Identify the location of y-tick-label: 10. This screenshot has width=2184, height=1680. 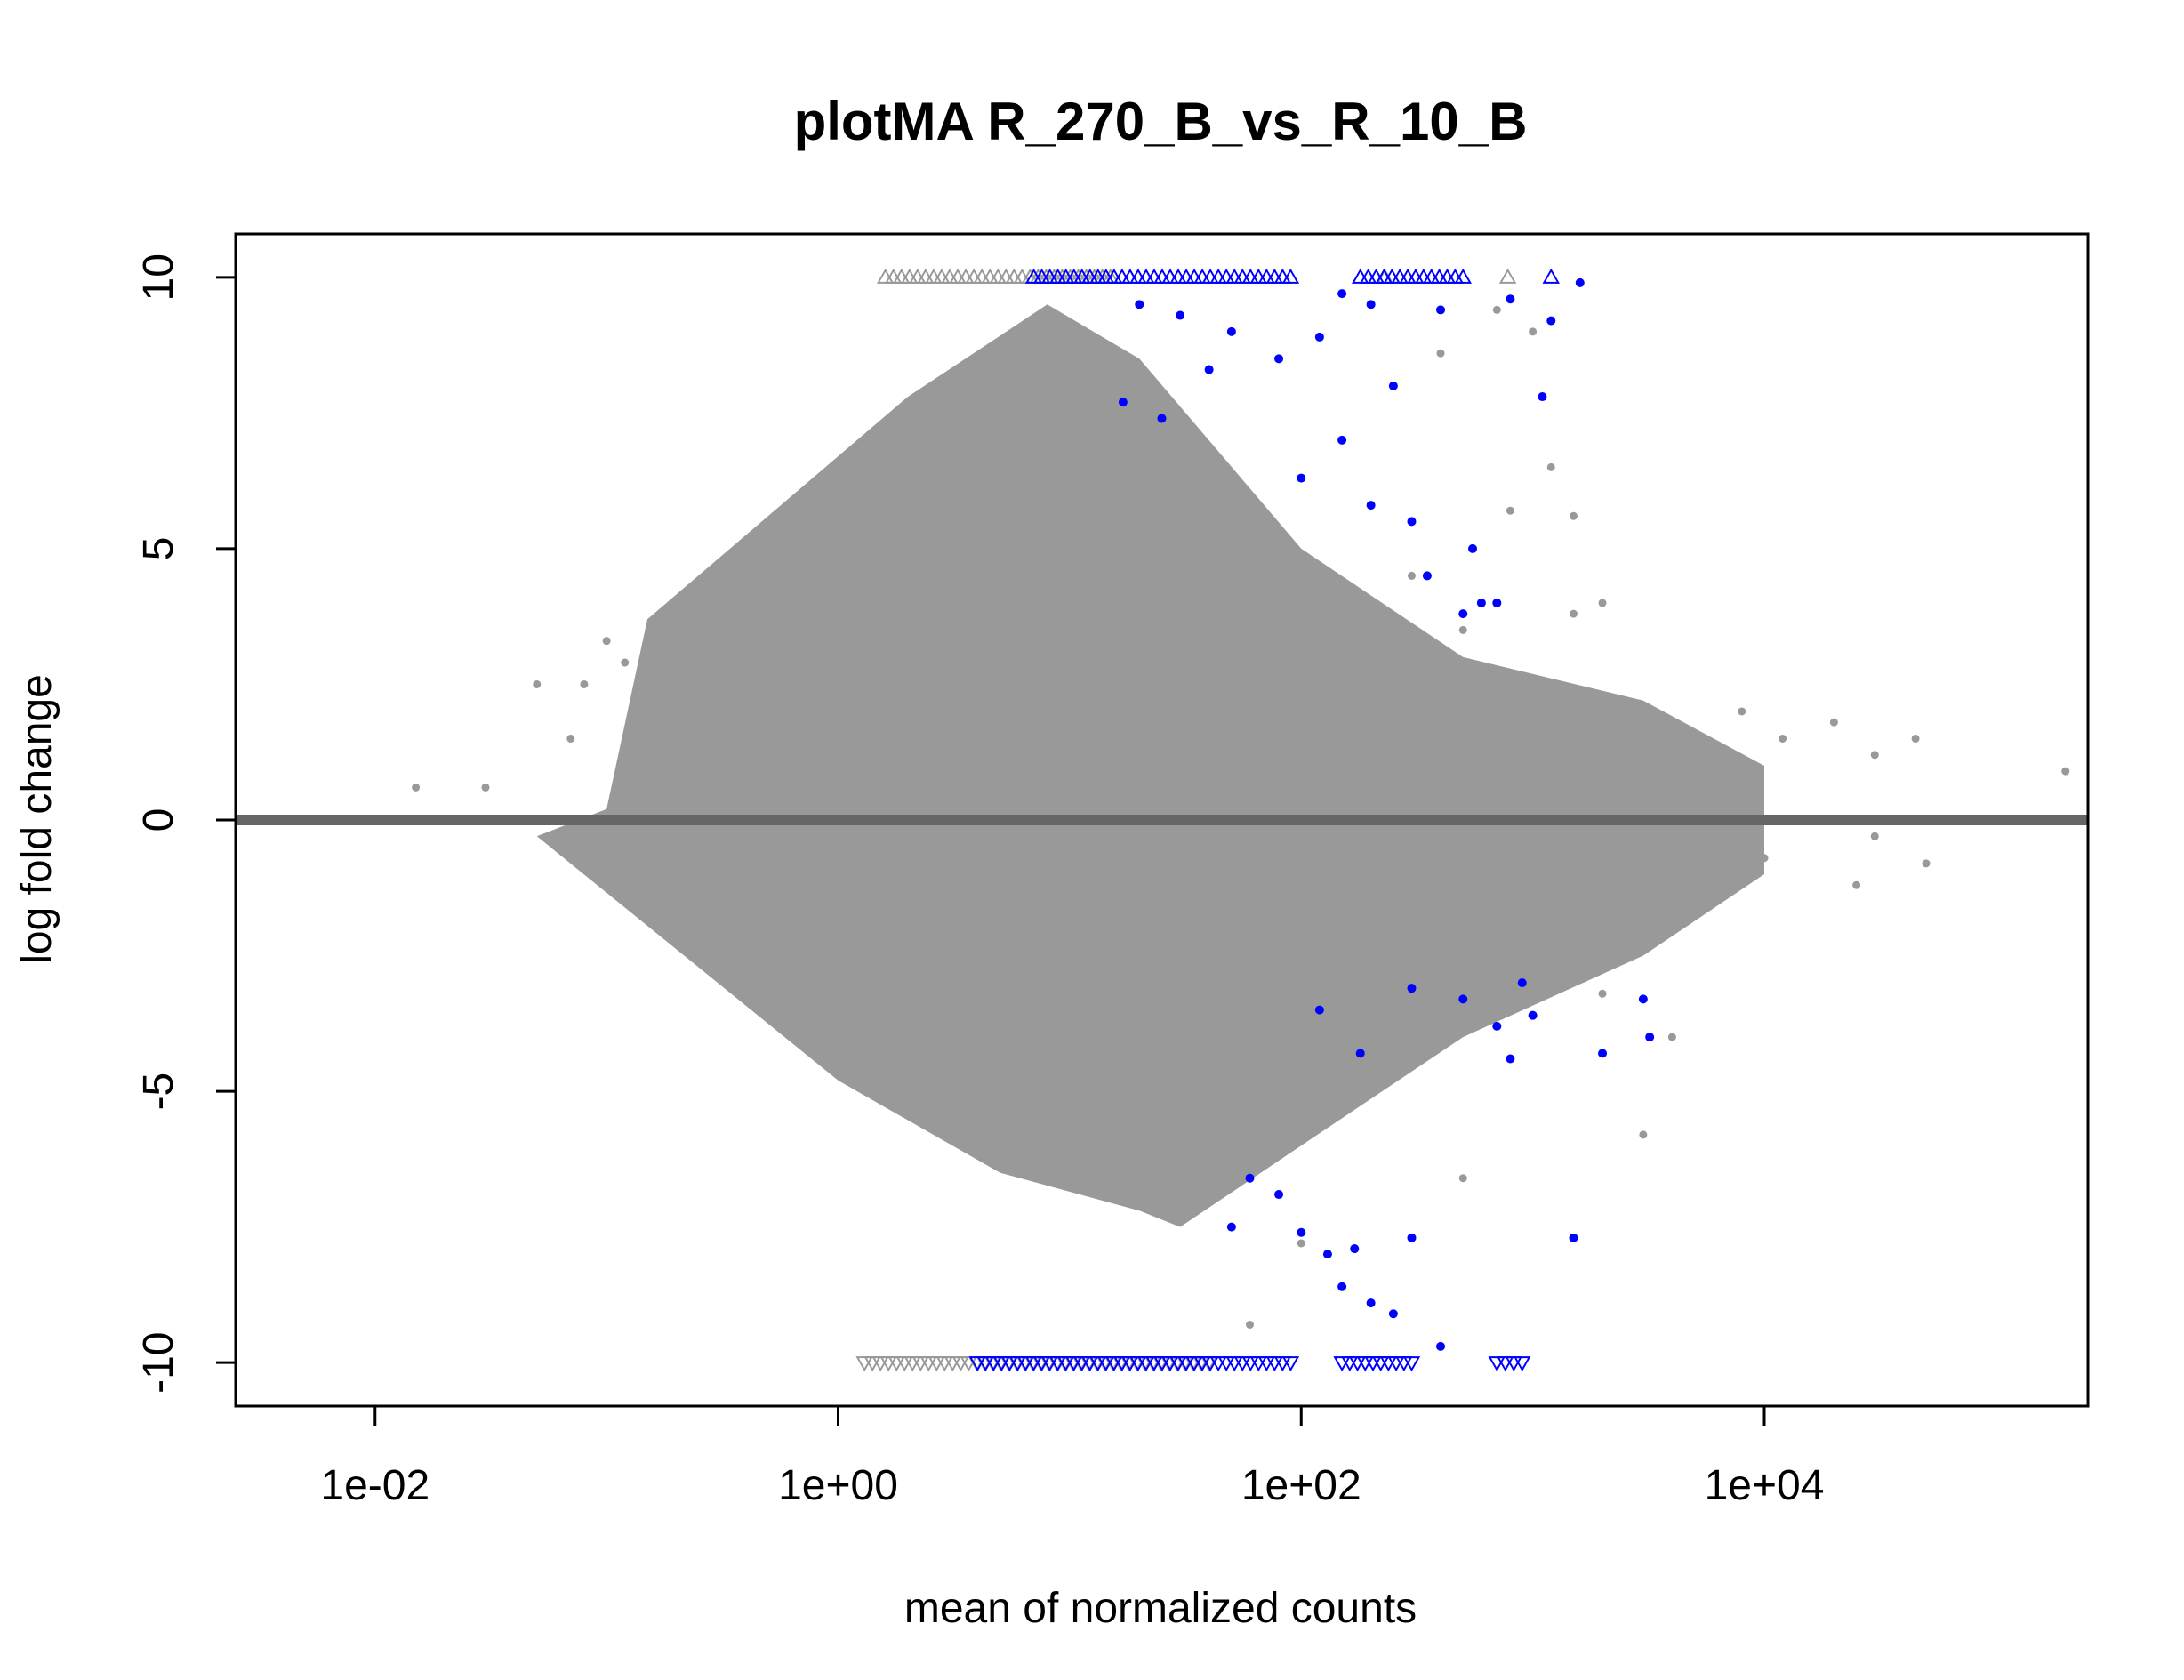
(158, 277).